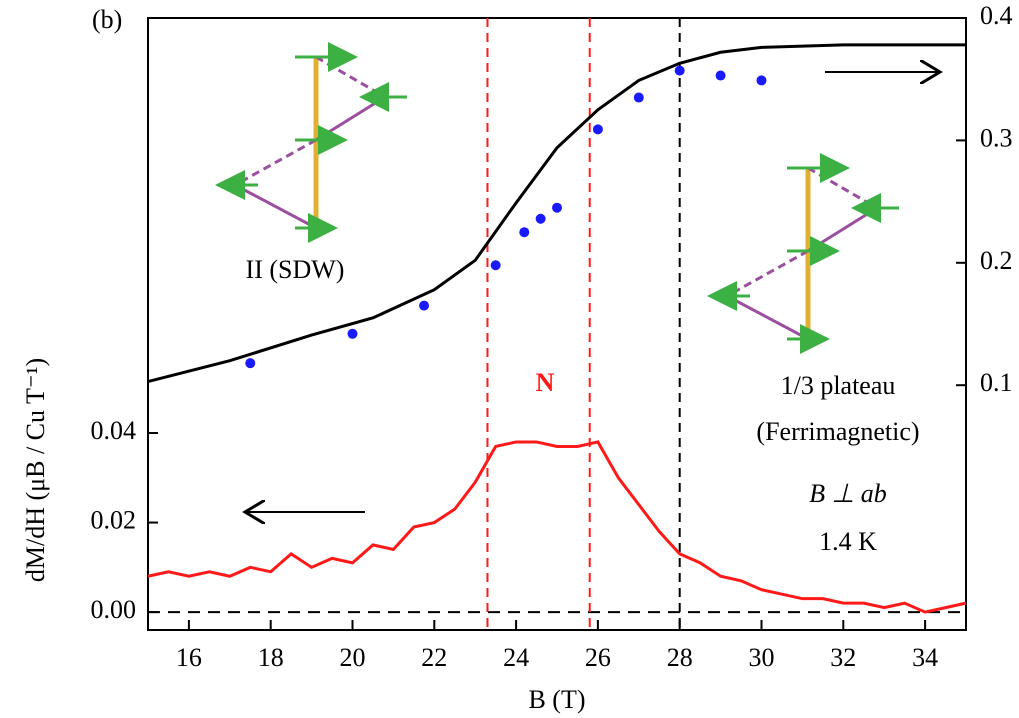 This screenshot has width=1019, height=718. Describe the element at coordinates (996, 382) in the screenshot. I see `y2-tick-label: 0.1` at that location.